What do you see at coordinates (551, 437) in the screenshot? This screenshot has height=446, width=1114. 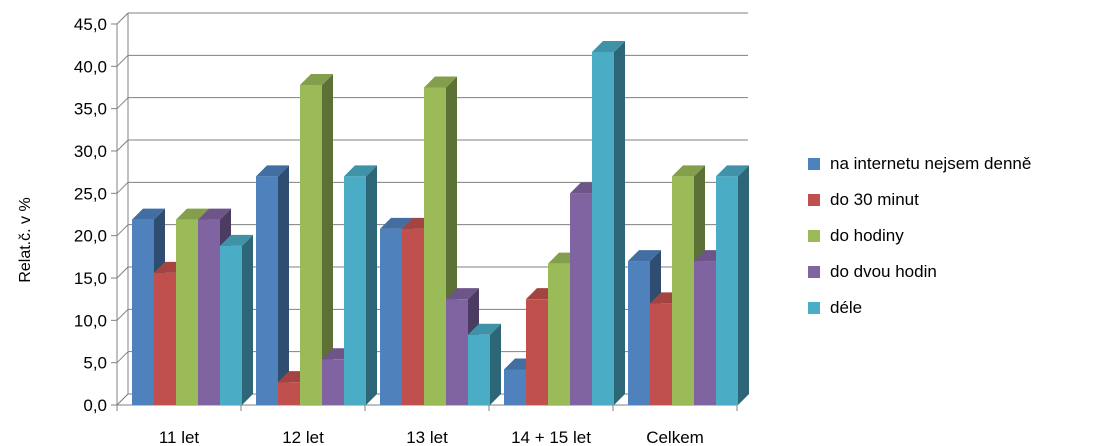 I see `x-tick-label: 14 + 15 let` at bounding box center [551, 437].